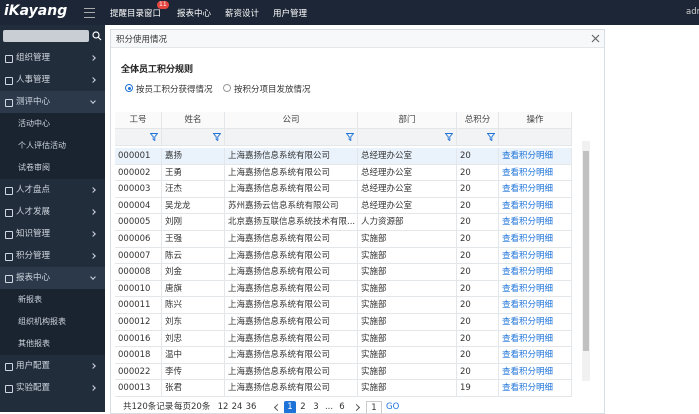  I want to click on submenu-item: 试卷审阅, so click(52, 168).